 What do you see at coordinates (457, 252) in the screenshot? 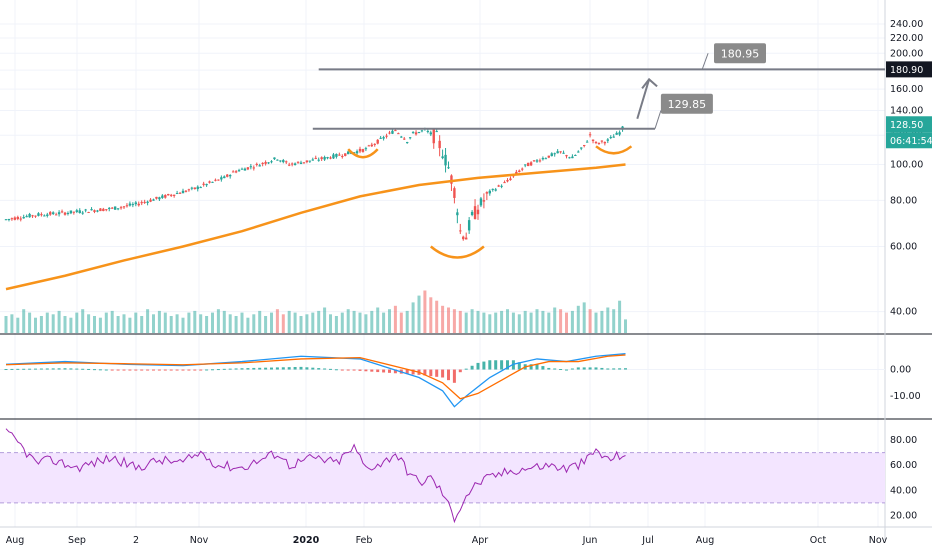
I see `head-arc` at bounding box center [457, 252].